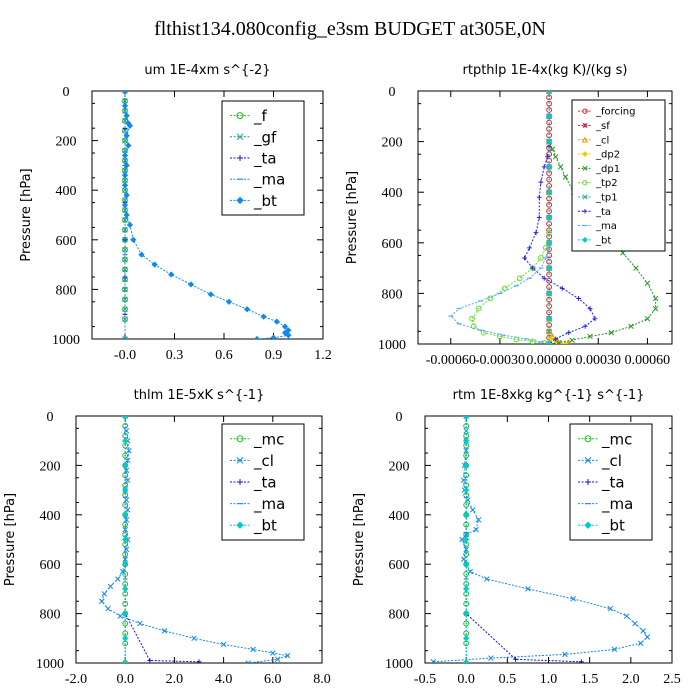  Describe the element at coordinates (162, 539) in the screenshot. I see `series-line` at that location.